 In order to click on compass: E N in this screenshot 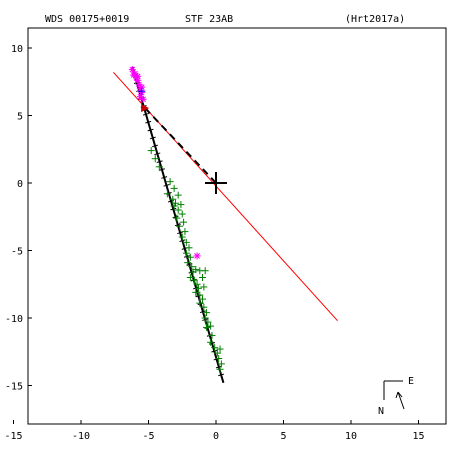, I will do `click(396, 396)`.